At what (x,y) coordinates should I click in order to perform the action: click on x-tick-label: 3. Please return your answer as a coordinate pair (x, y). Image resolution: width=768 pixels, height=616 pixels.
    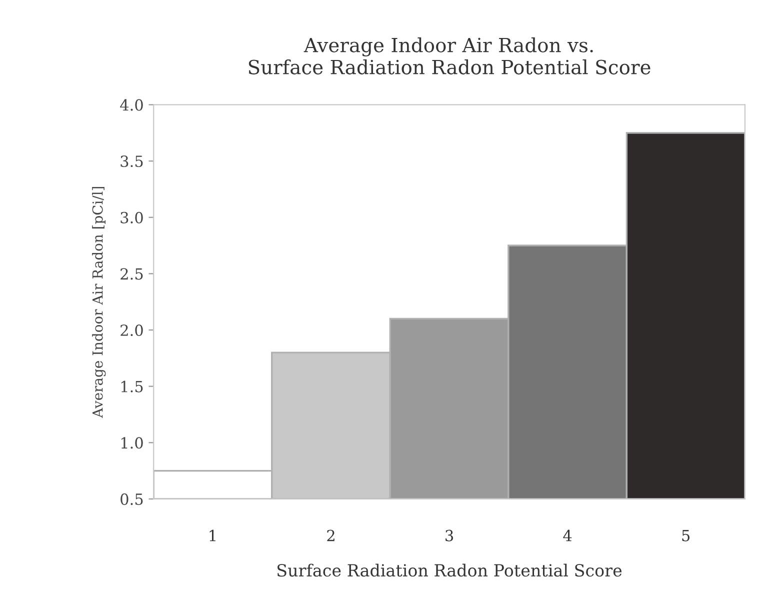
    Looking at the image, I should click on (450, 536).